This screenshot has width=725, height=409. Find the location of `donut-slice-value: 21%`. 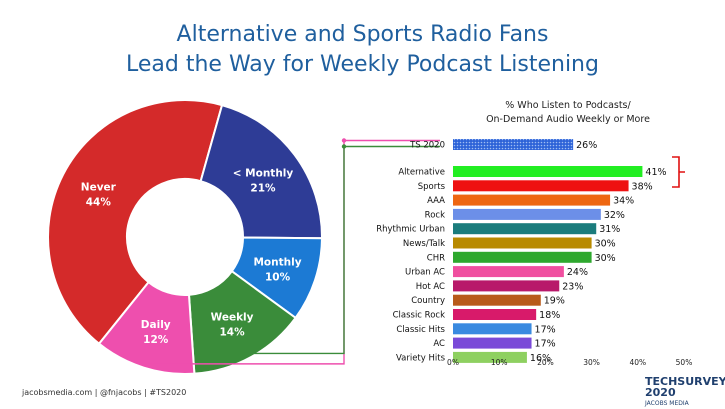

donut-slice-value: 21% is located at coordinates (263, 188).